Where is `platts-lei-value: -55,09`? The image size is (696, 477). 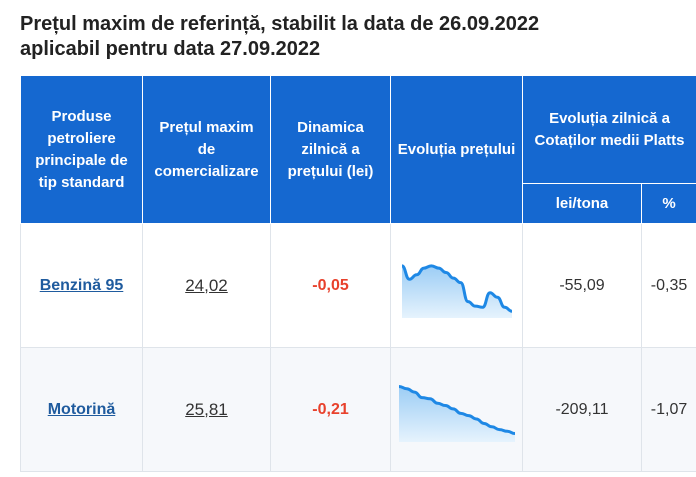 platts-lei-value: -55,09 is located at coordinates (582, 285).